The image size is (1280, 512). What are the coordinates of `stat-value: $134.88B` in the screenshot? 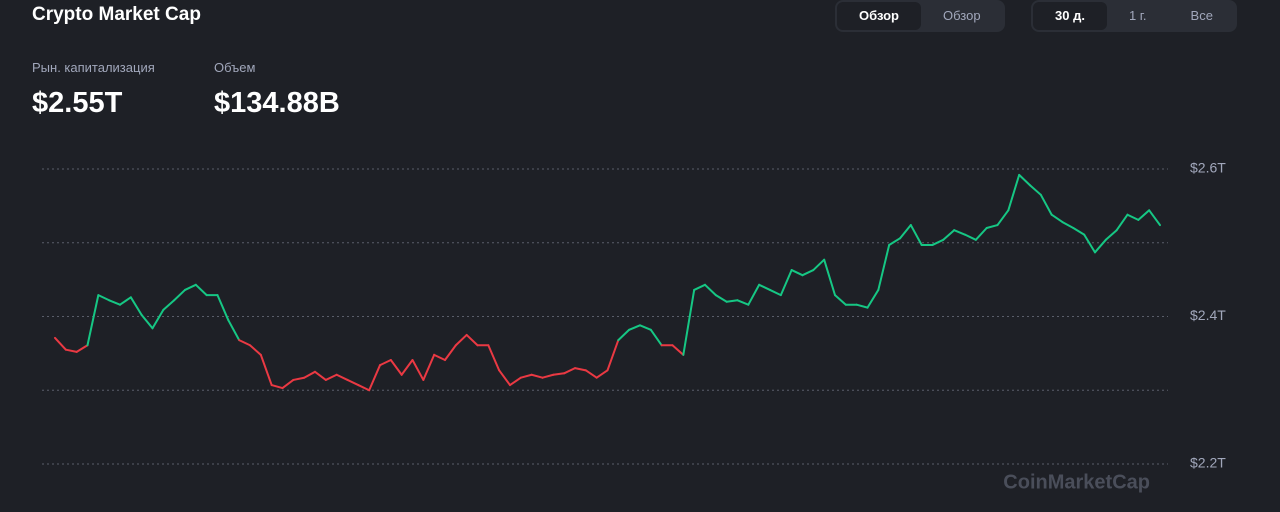 It's located at (277, 103).